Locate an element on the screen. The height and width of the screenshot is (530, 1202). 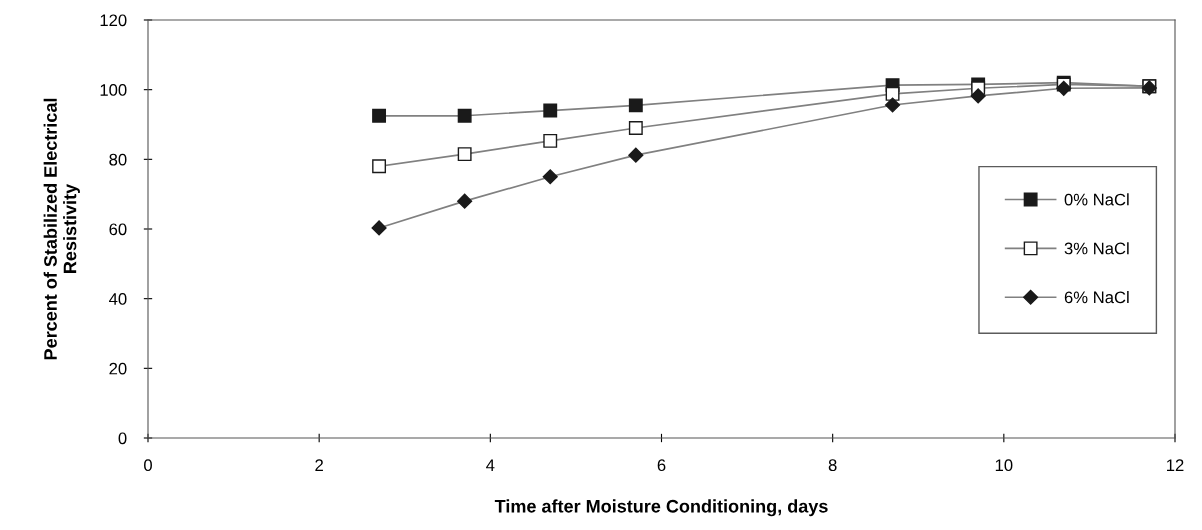
x-tick-label: 0 is located at coordinates (148, 465).